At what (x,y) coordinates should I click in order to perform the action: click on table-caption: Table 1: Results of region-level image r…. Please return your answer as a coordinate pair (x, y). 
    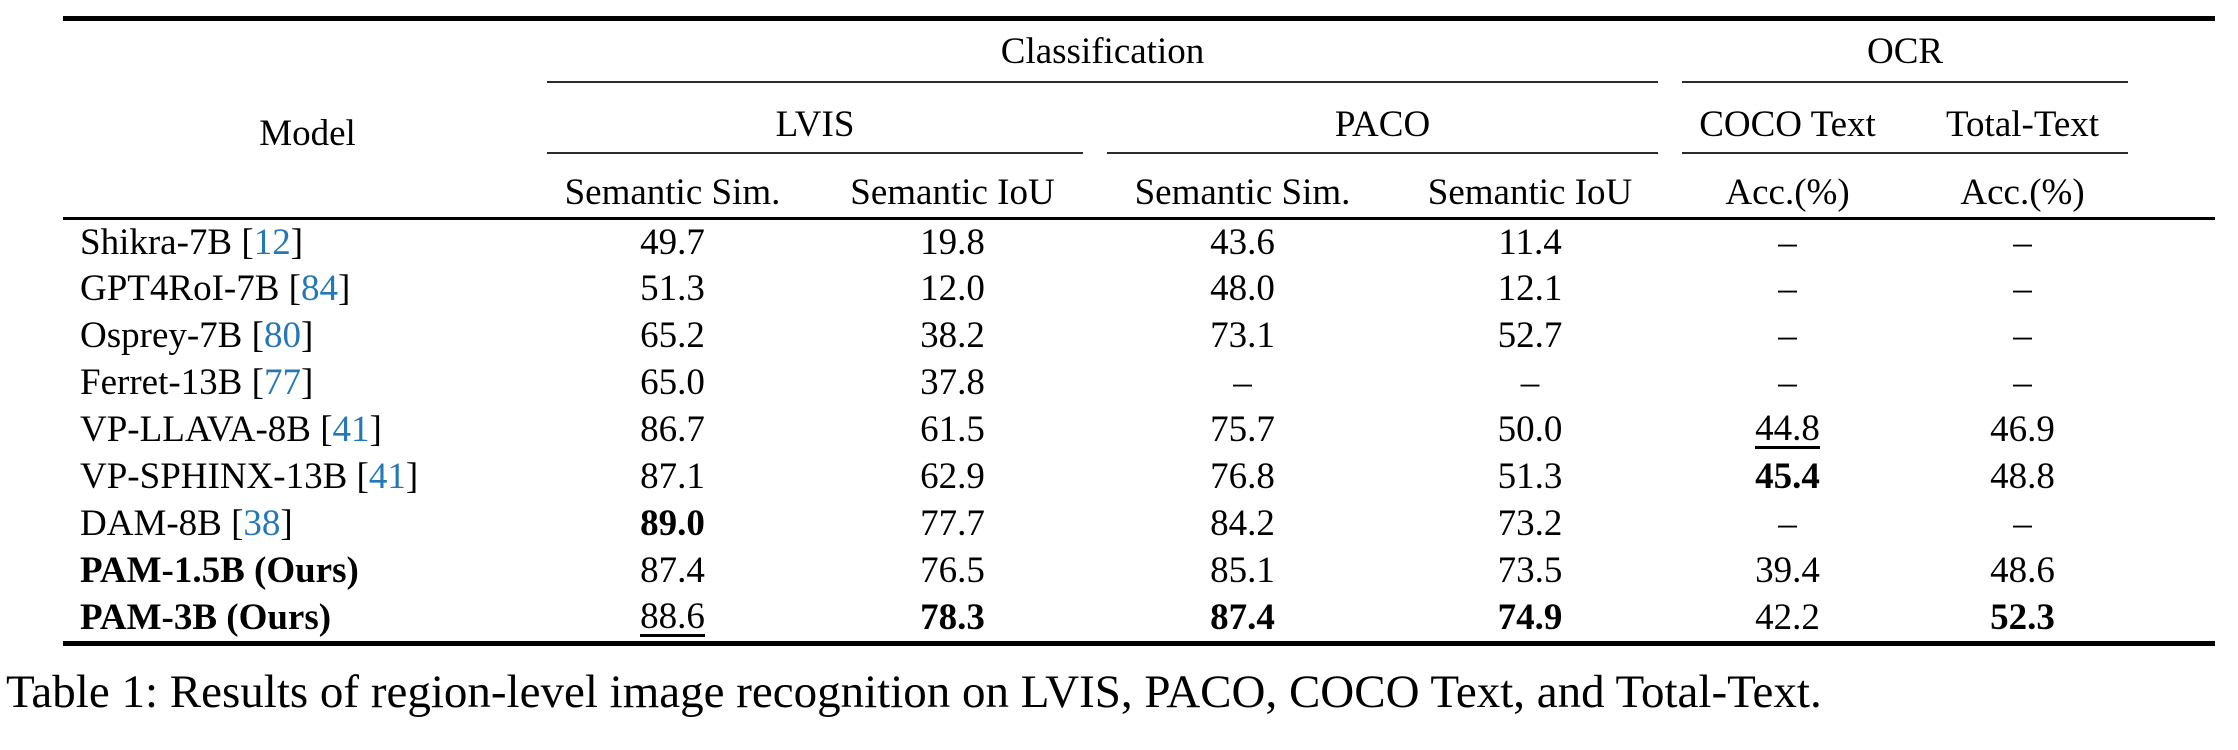
    Looking at the image, I should click on (914, 692).